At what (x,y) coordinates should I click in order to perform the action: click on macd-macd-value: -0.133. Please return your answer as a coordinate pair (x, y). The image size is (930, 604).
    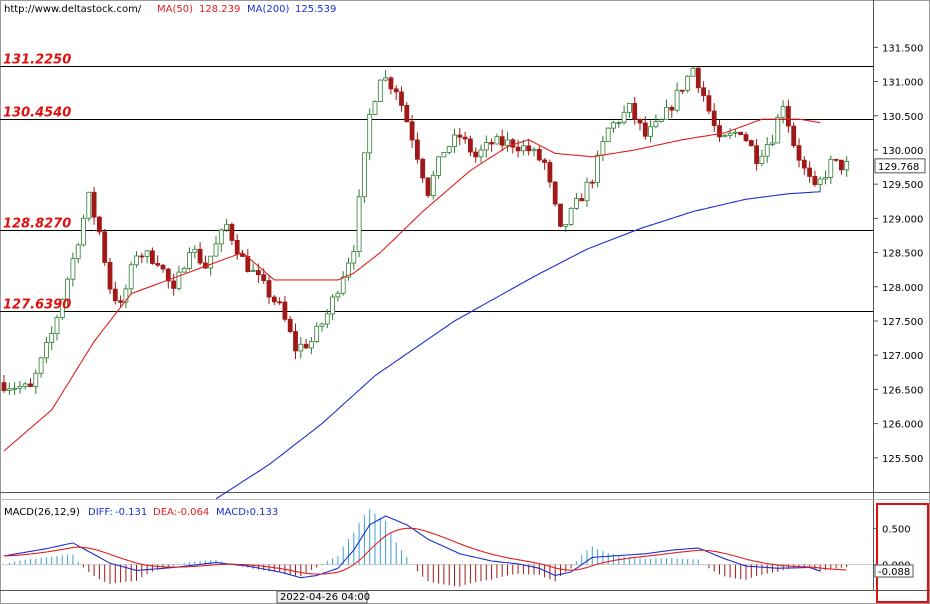
    Looking at the image, I should click on (262, 512).